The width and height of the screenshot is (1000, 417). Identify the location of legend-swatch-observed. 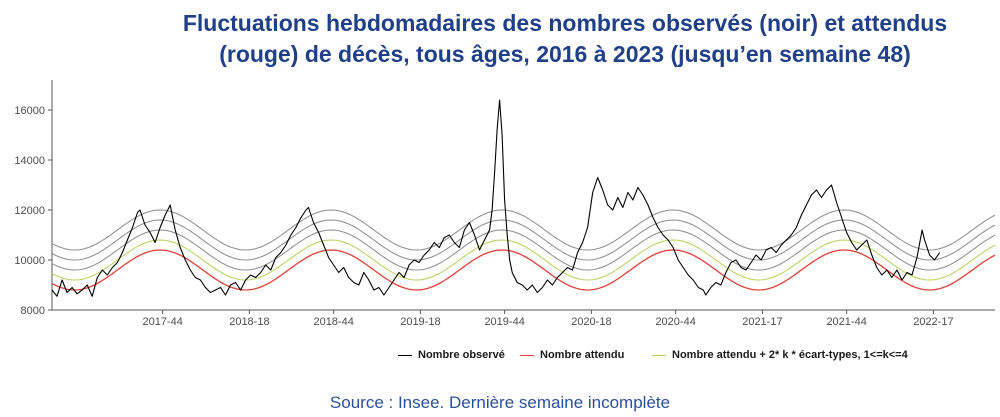
(405, 355).